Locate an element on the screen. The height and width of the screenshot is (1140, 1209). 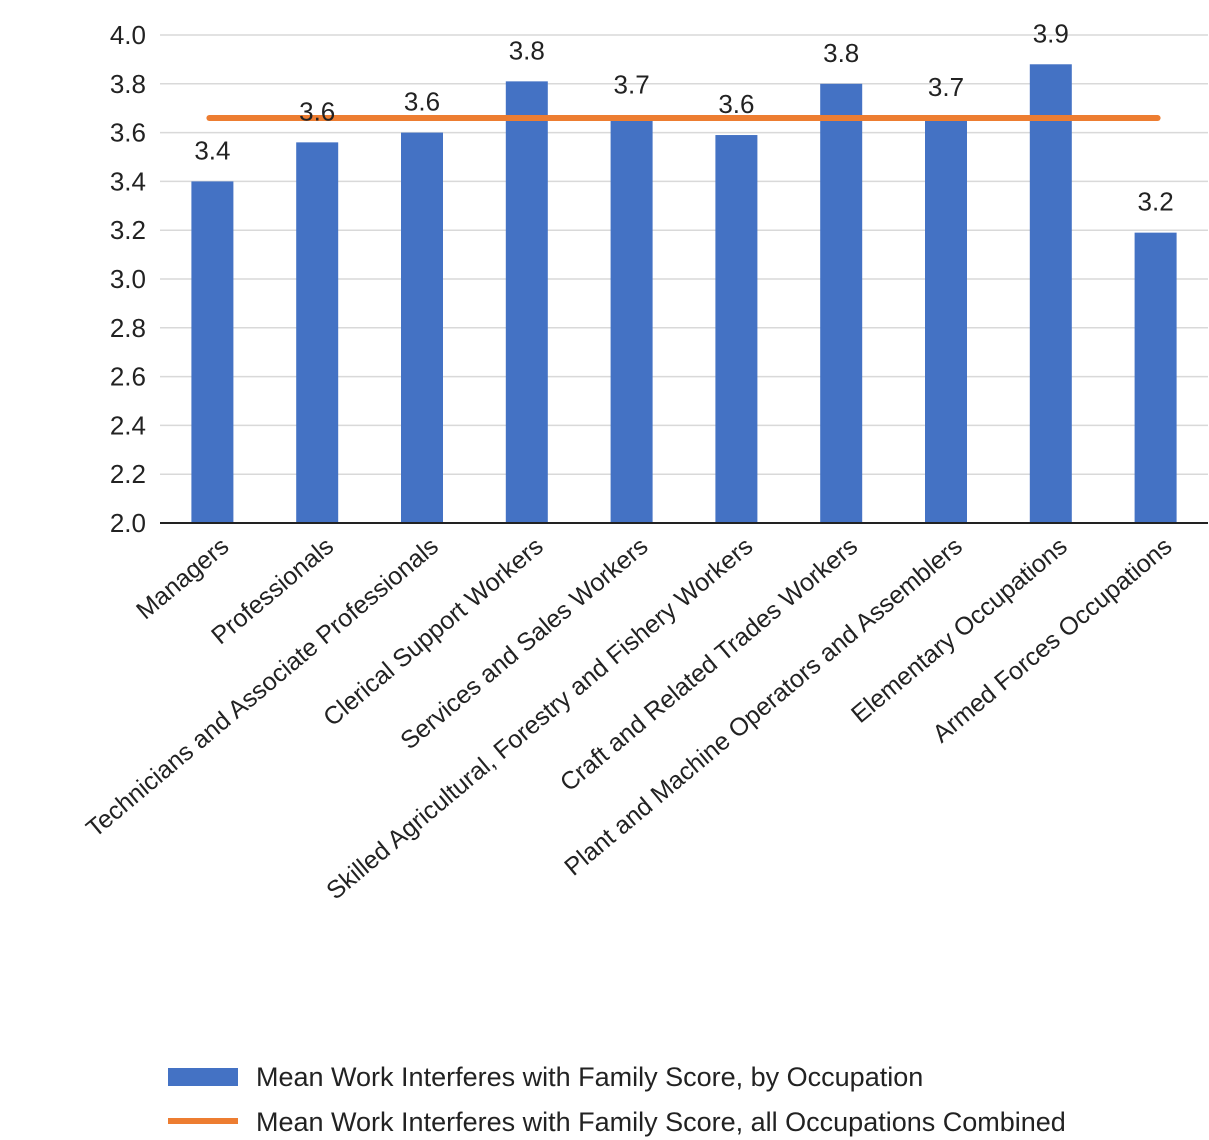
y-tick-label: 3.2 is located at coordinates (128, 230).